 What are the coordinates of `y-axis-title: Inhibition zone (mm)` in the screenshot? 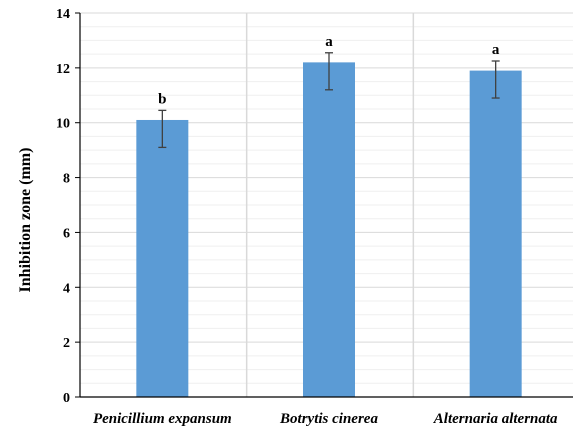 It's located at (25, 220).